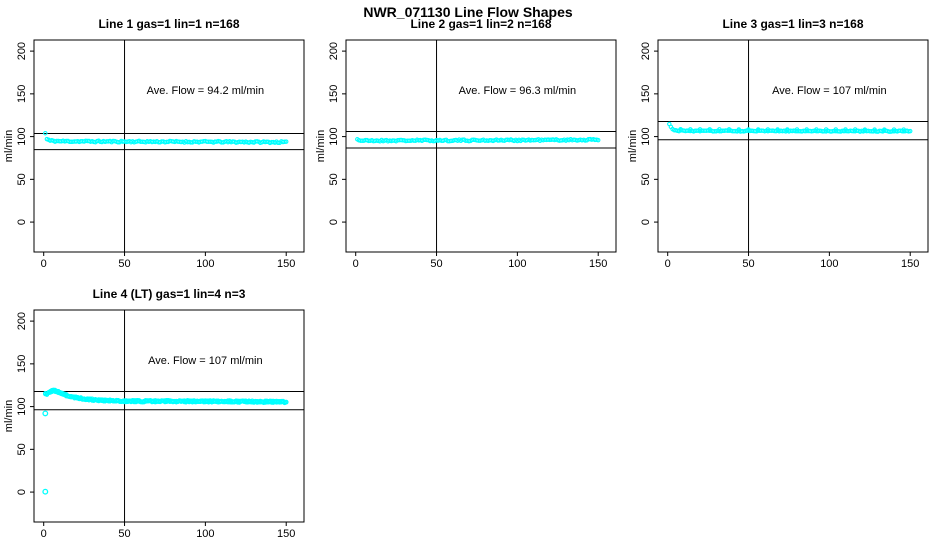 This screenshot has width=936, height=540. I want to click on panel-title: Line 2 gas=1 lin=2 n=168, so click(480, 24).